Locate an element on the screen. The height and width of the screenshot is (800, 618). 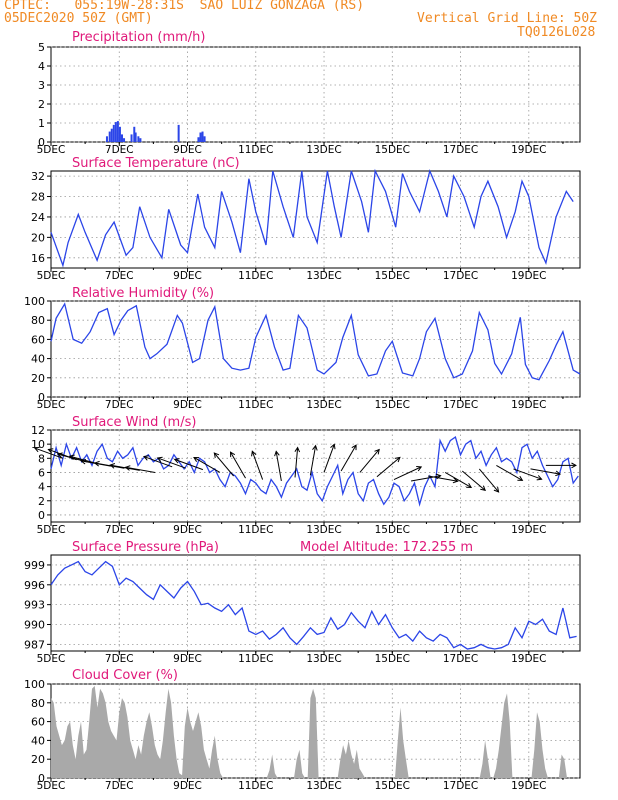
series-line is located at coordinates (312, 218).